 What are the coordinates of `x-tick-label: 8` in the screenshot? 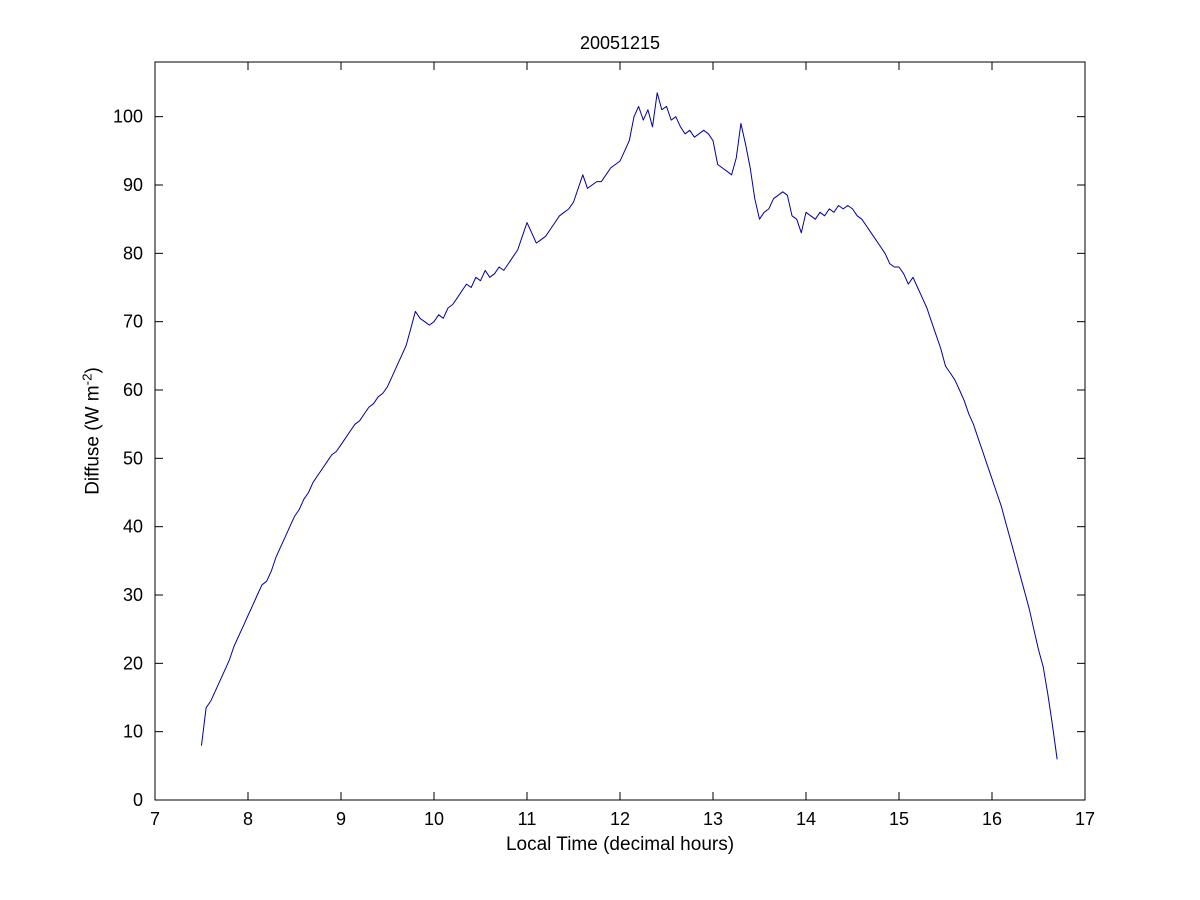 It's located at (248, 819).